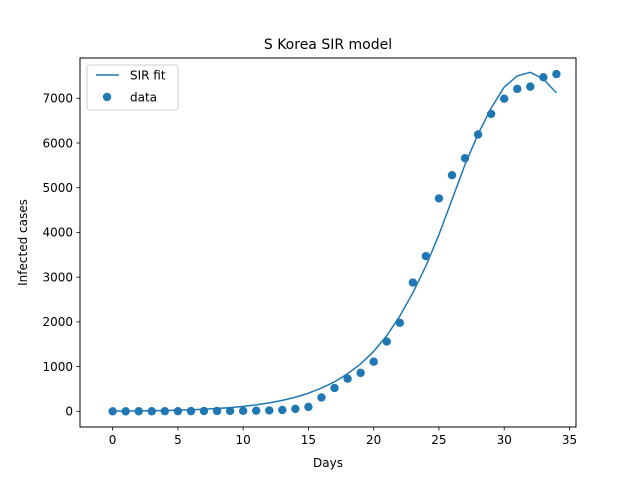 This screenshot has height=480, width=640. Describe the element at coordinates (57, 322) in the screenshot. I see `y-tick-label: 2000` at that location.